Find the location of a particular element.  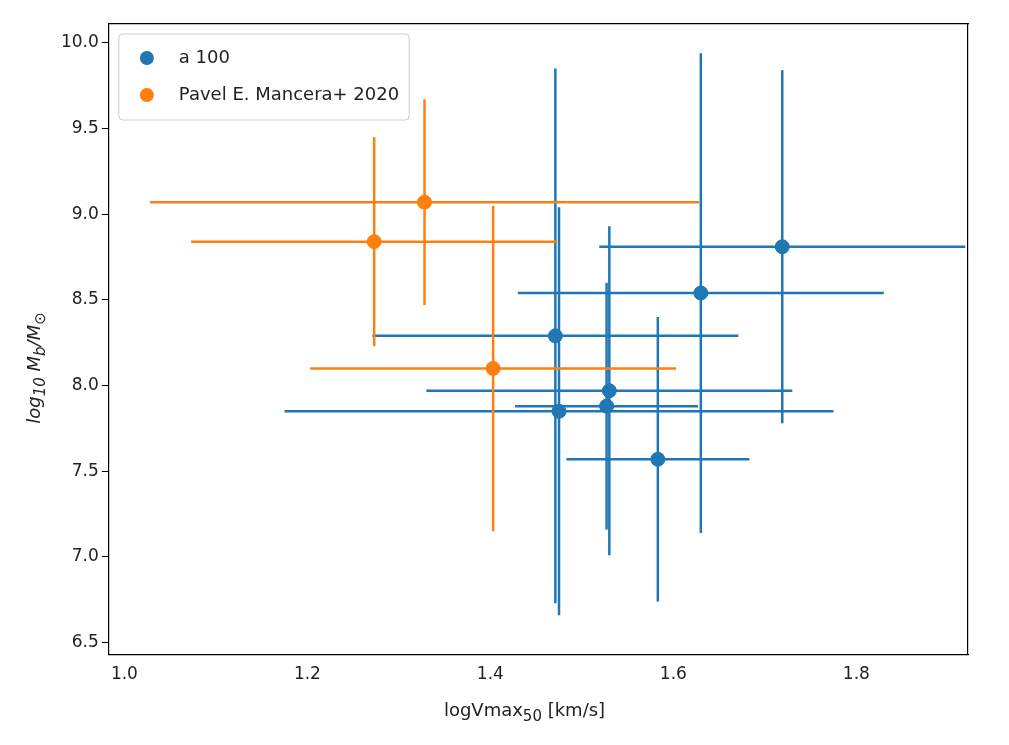

y-tick-label: 7.0 is located at coordinates (85, 555).